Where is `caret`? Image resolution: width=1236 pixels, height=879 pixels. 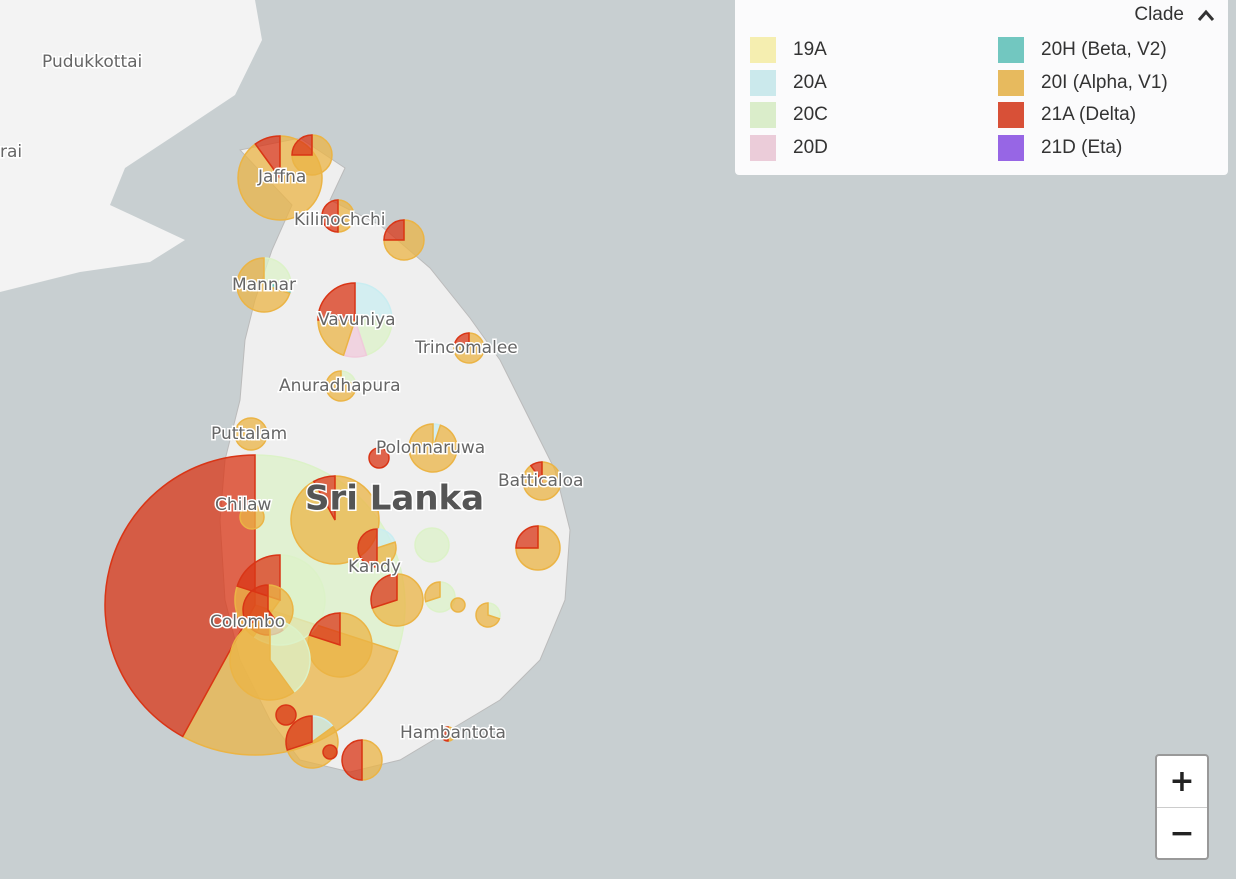
caret is located at coordinates (1206, 15).